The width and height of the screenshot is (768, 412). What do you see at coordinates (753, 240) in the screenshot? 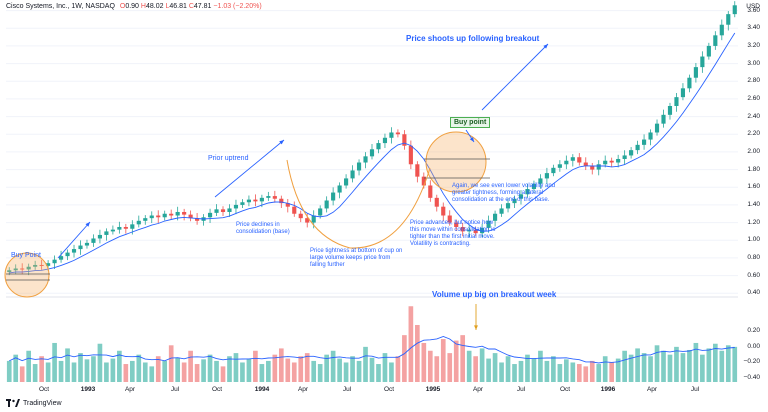
I see `price-tick-label: 1.00` at bounding box center [753, 240].